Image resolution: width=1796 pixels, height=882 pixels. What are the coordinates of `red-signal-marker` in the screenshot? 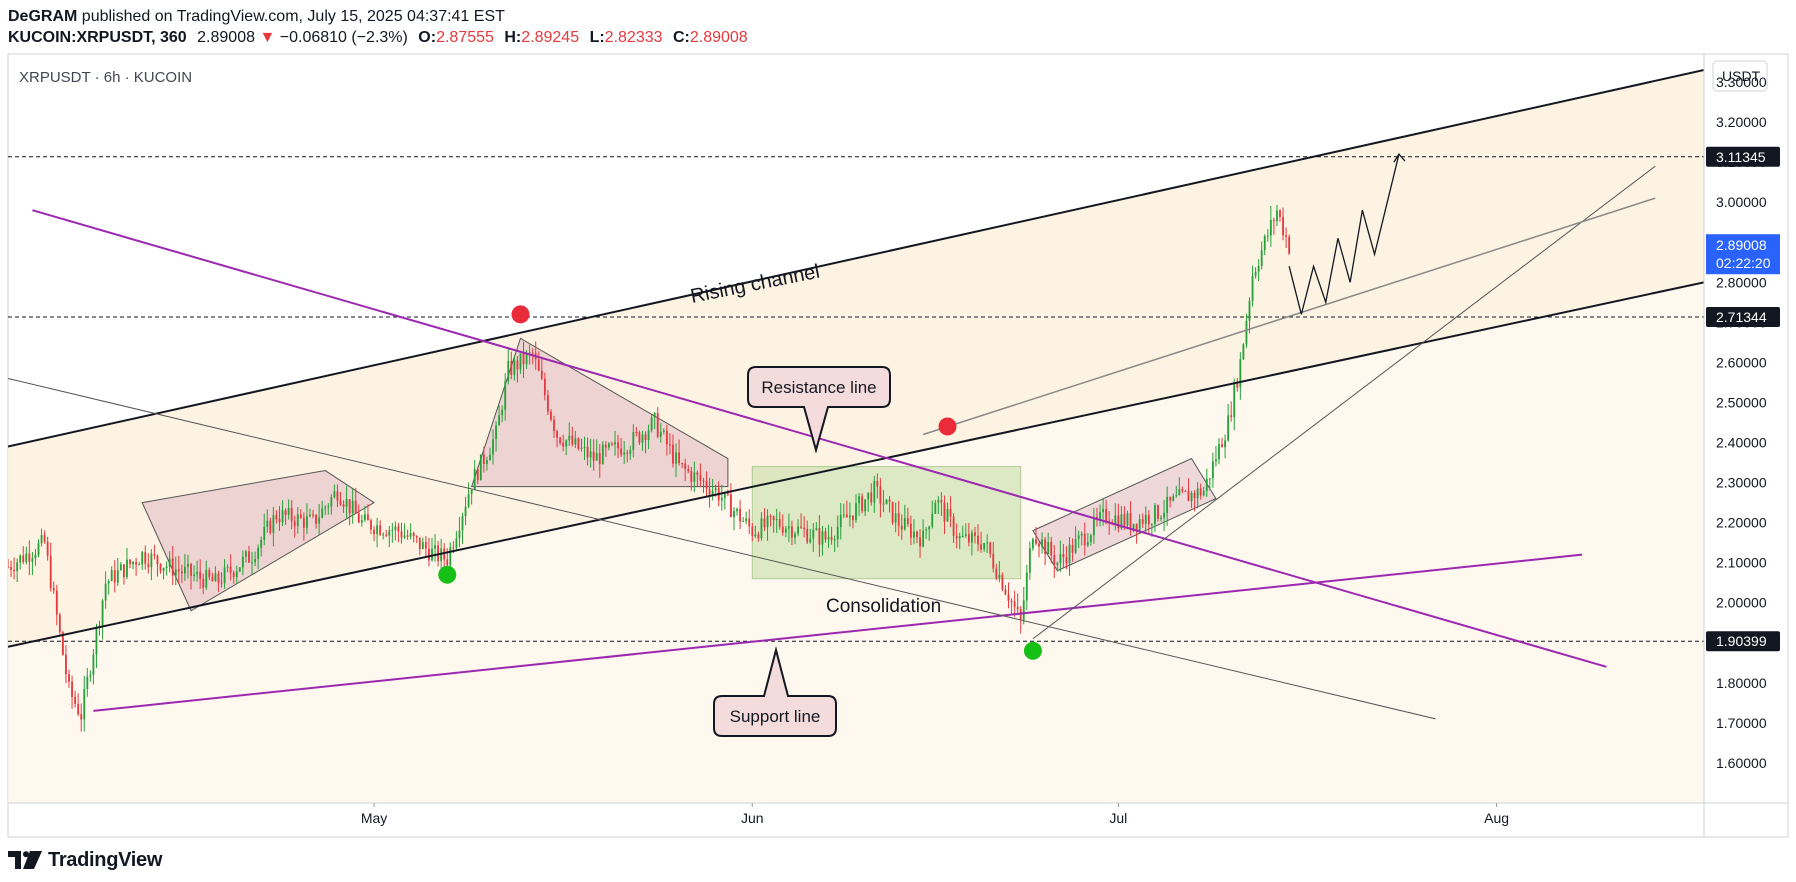 It's located at (947, 426).